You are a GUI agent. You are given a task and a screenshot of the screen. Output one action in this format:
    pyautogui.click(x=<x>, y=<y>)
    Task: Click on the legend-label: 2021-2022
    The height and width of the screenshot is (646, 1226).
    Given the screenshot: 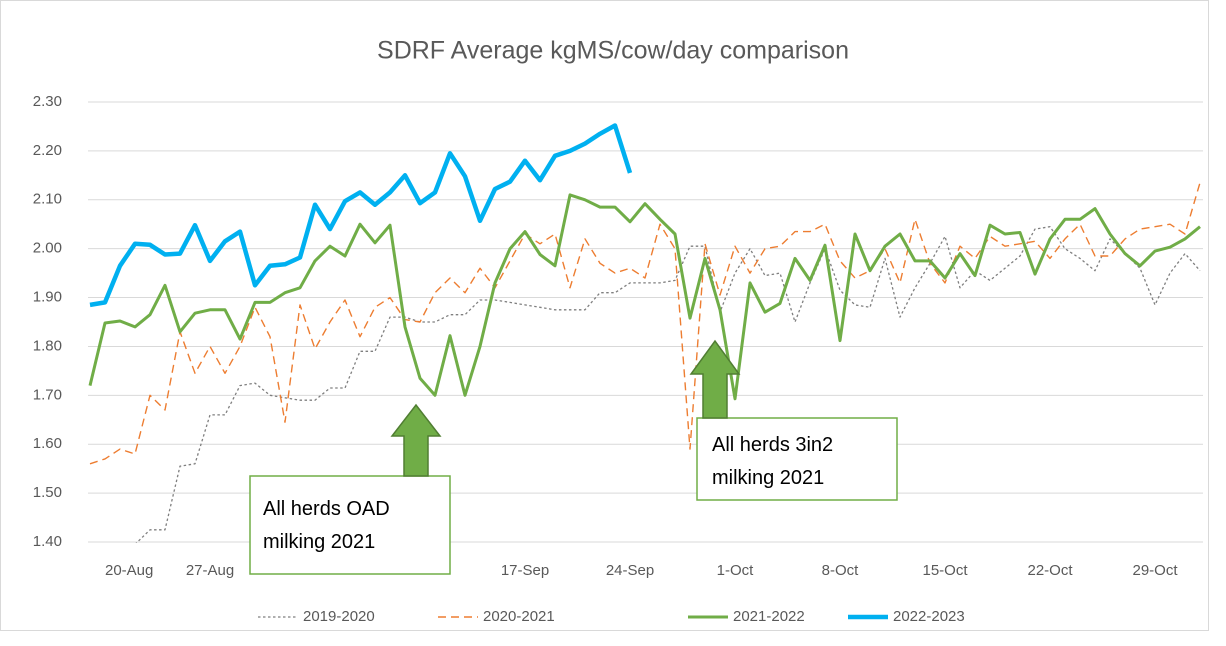 What is the action you would take?
    pyautogui.click(x=769, y=616)
    